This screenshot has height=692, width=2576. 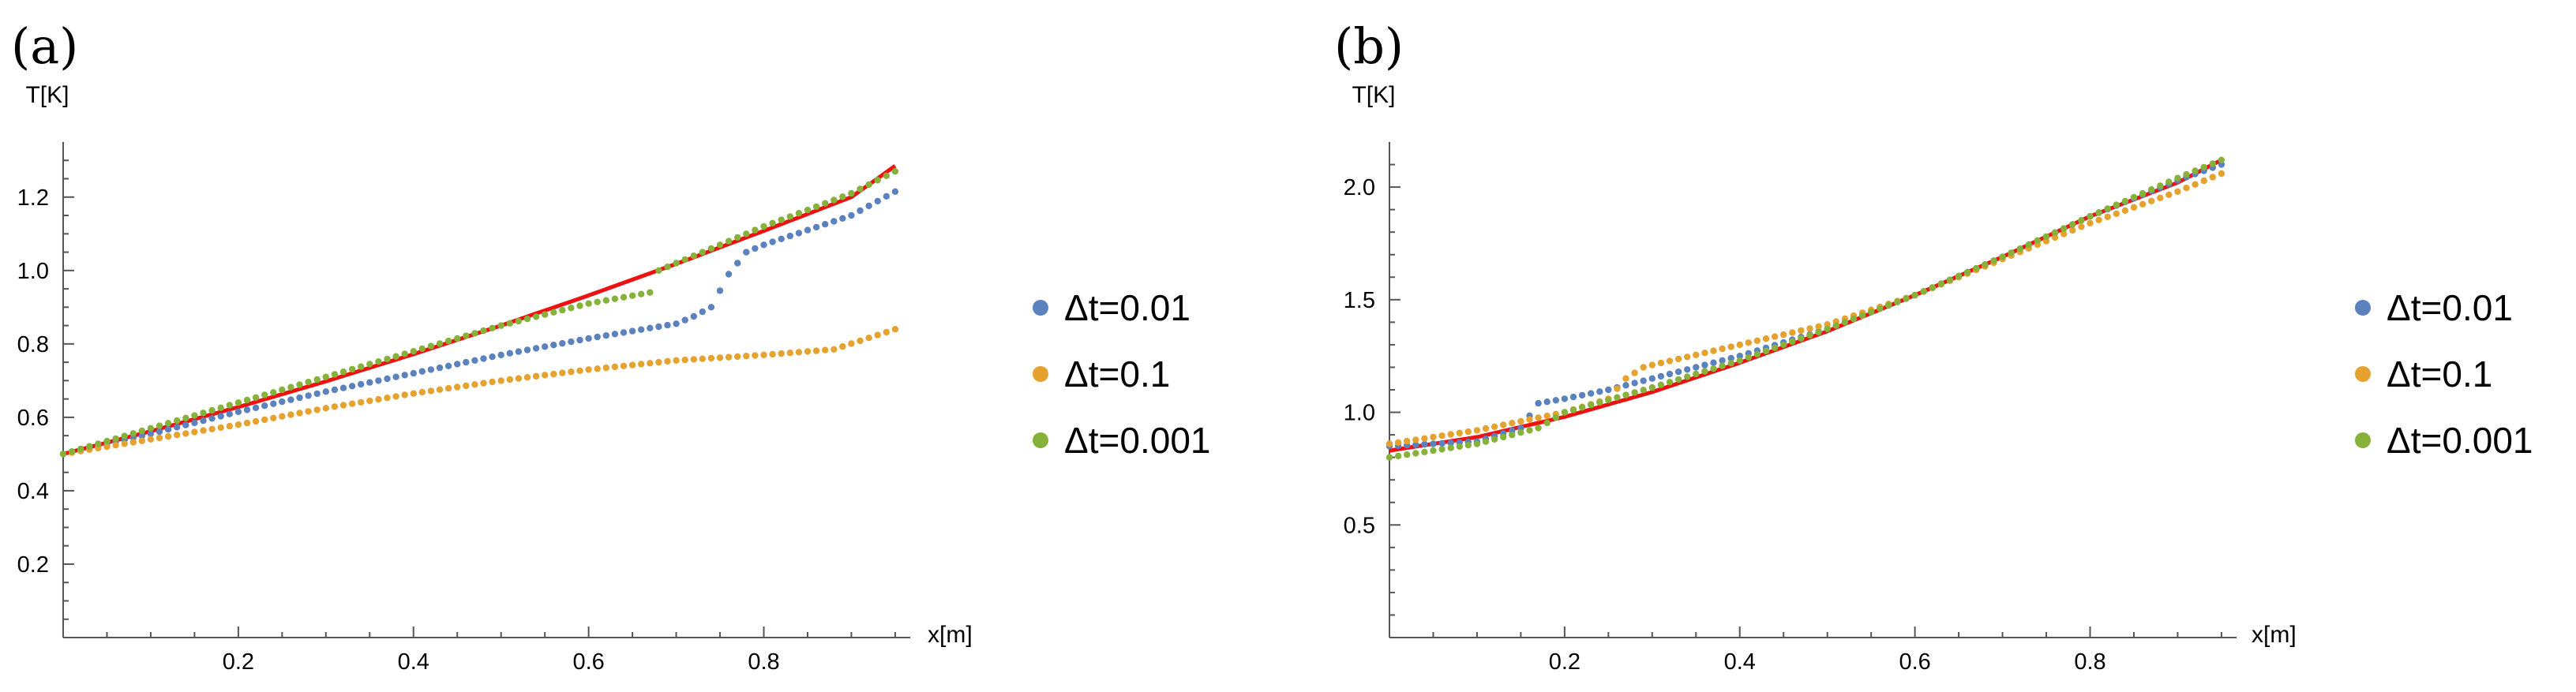 I want to click on y-tick-label-b: 1.0, so click(x=1359, y=413).